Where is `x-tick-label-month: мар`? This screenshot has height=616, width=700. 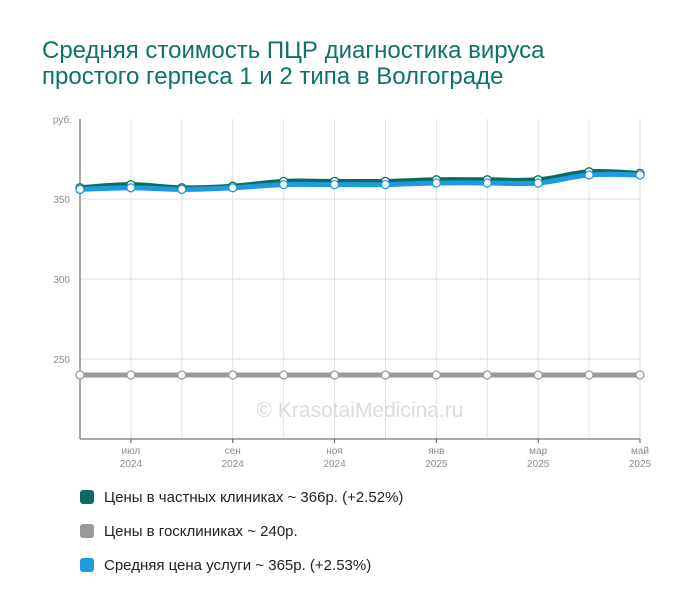
x-tick-label-month: мар is located at coordinates (538, 451).